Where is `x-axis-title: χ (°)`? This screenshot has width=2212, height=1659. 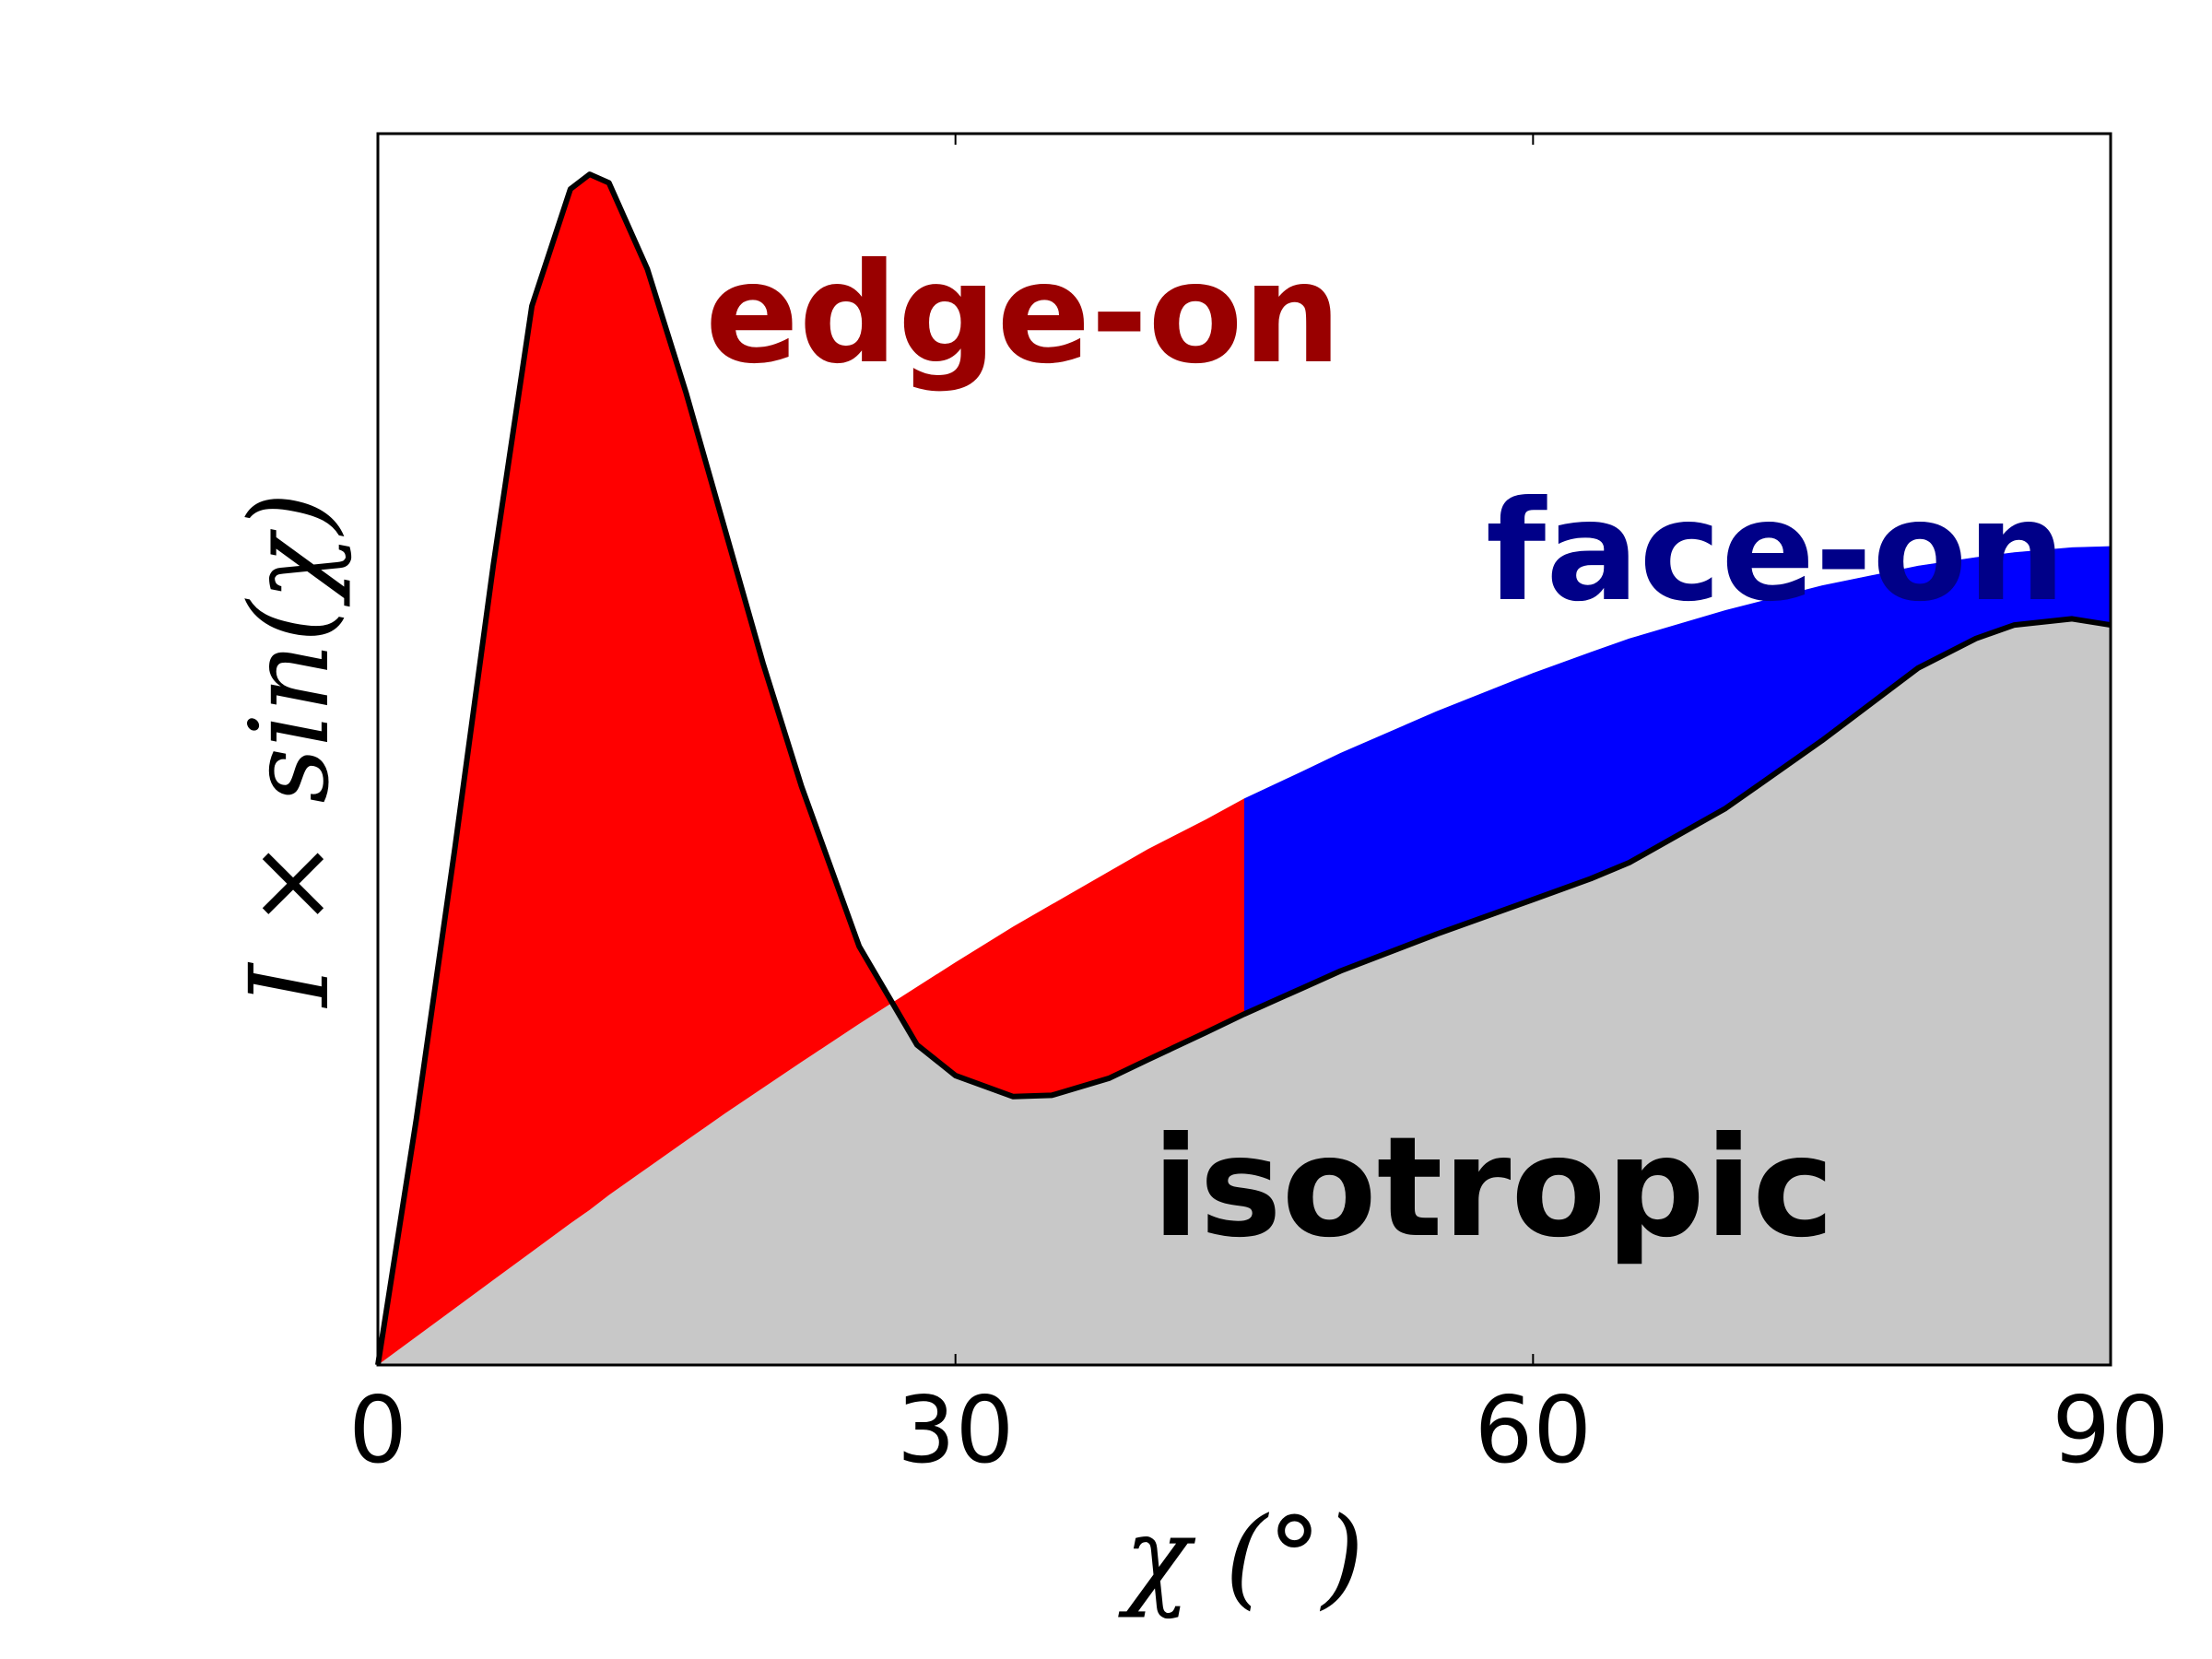 x-axis-title: χ (°) is located at coordinates (1241, 1556).